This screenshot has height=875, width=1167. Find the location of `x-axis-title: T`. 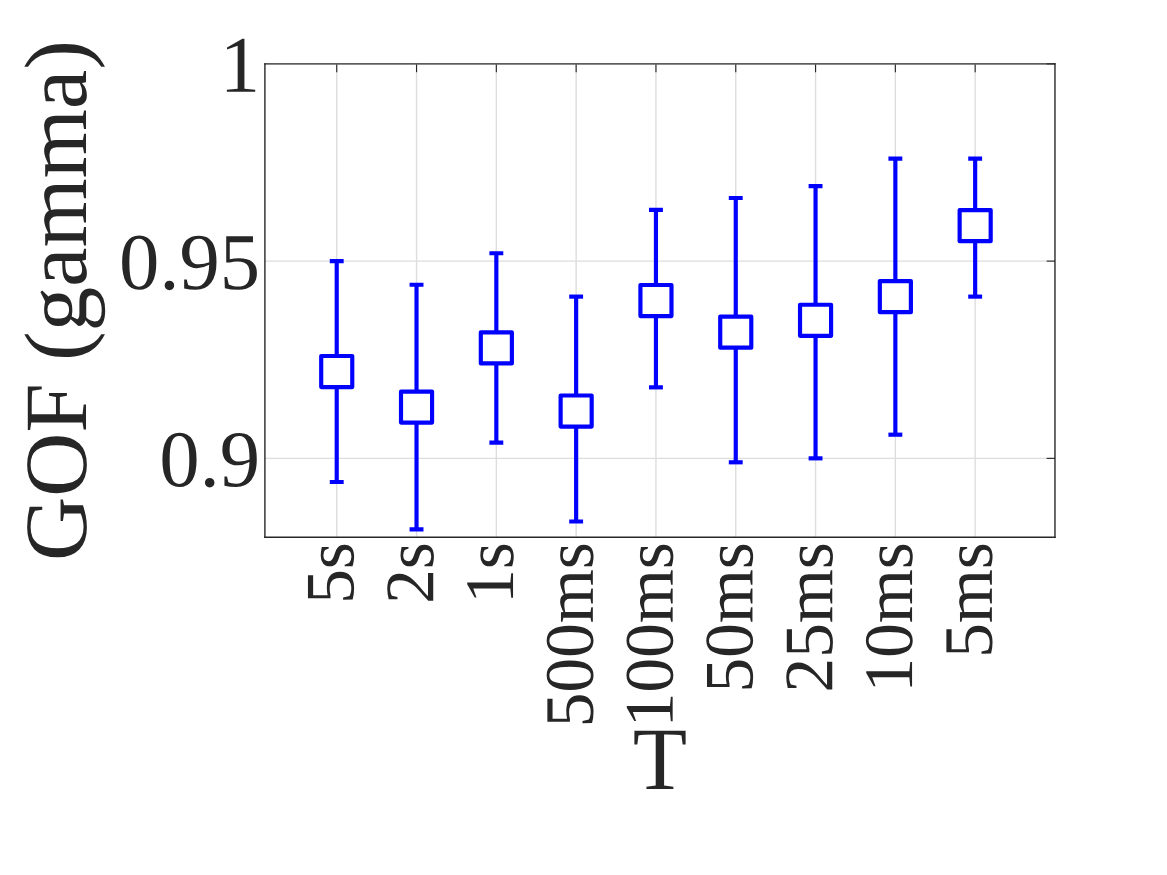

x-axis-title: T is located at coordinates (660, 759).